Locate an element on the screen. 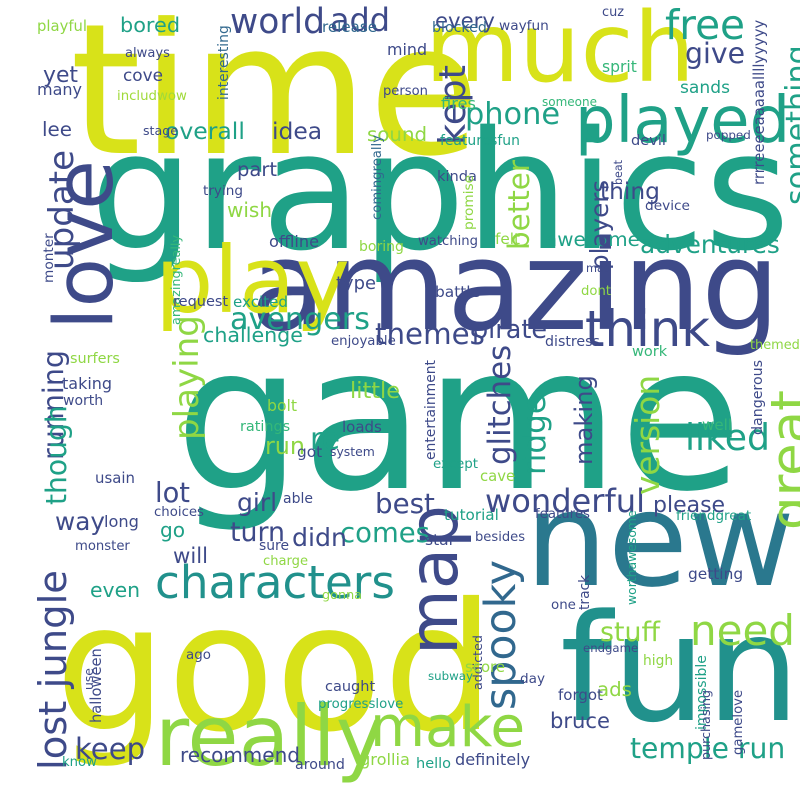  word-purchasing: purchasing is located at coordinates (705, 724).